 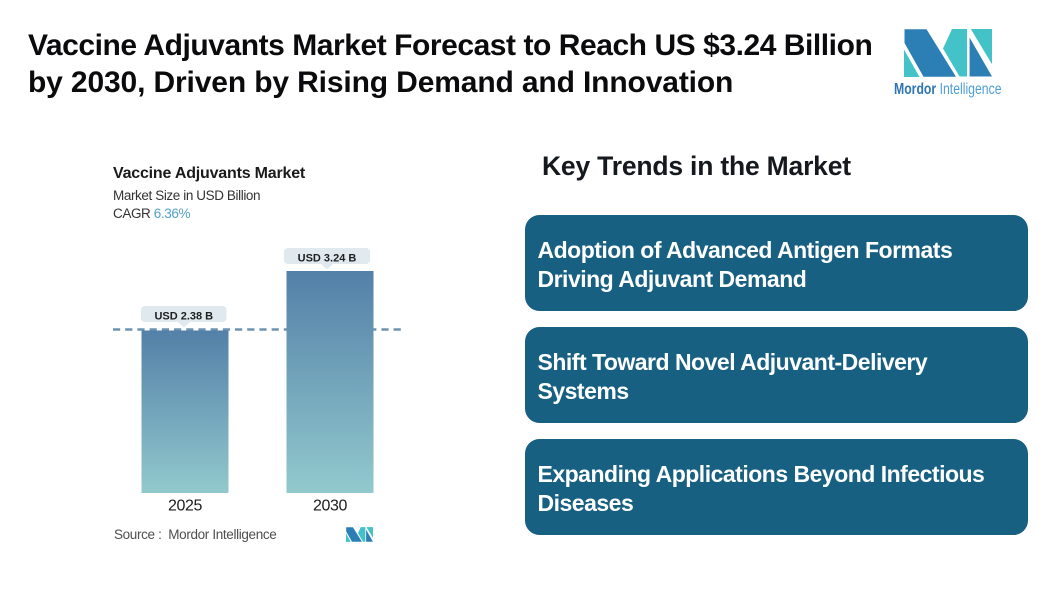 What do you see at coordinates (183, 317) in the screenshot?
I see `svg-text: USD 2.38 B` at bounding box center [183, 317].